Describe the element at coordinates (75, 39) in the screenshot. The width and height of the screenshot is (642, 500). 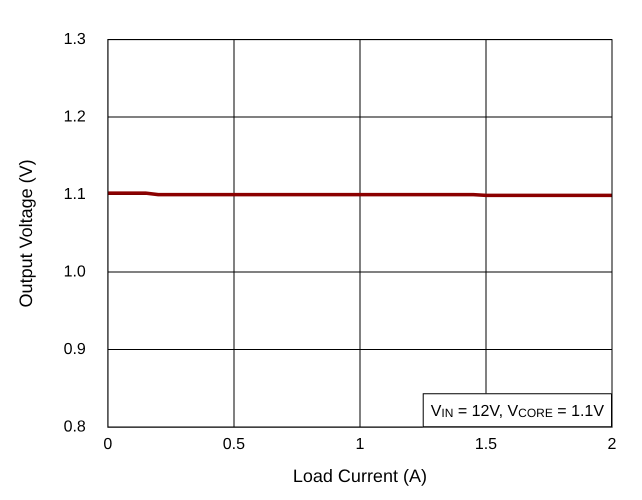
I see `y-tick-label: 1.3` at that location.